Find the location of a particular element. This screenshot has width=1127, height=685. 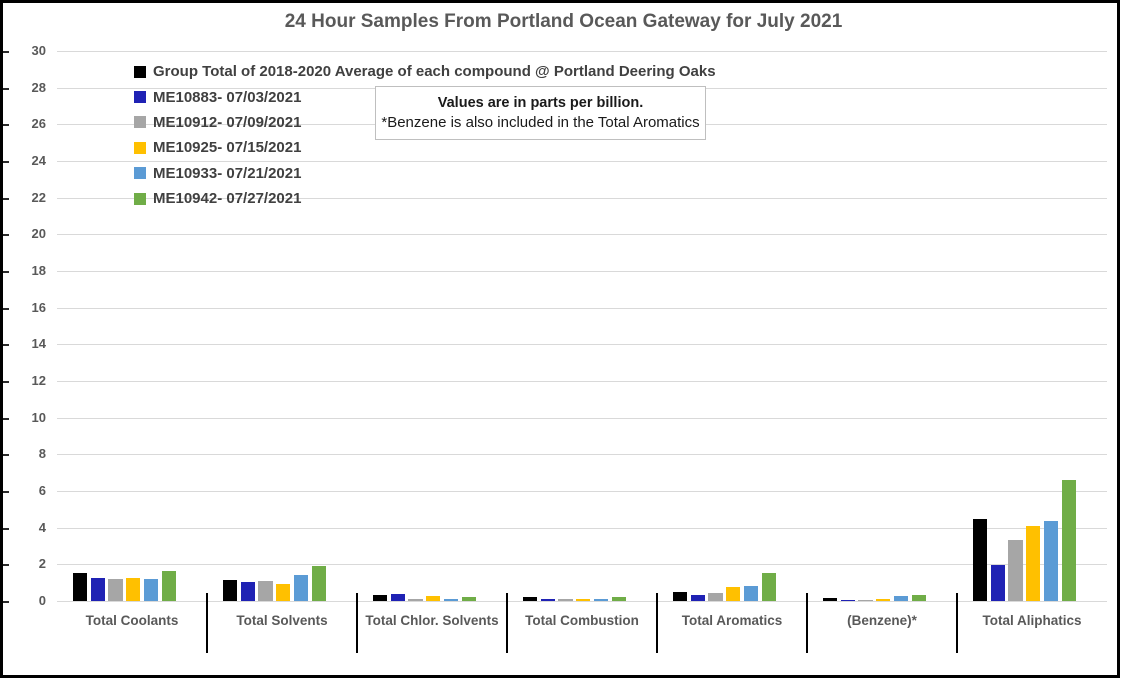

legend-item-label: ME10925- 07/15/2021 is located at coordinates (227, 148).